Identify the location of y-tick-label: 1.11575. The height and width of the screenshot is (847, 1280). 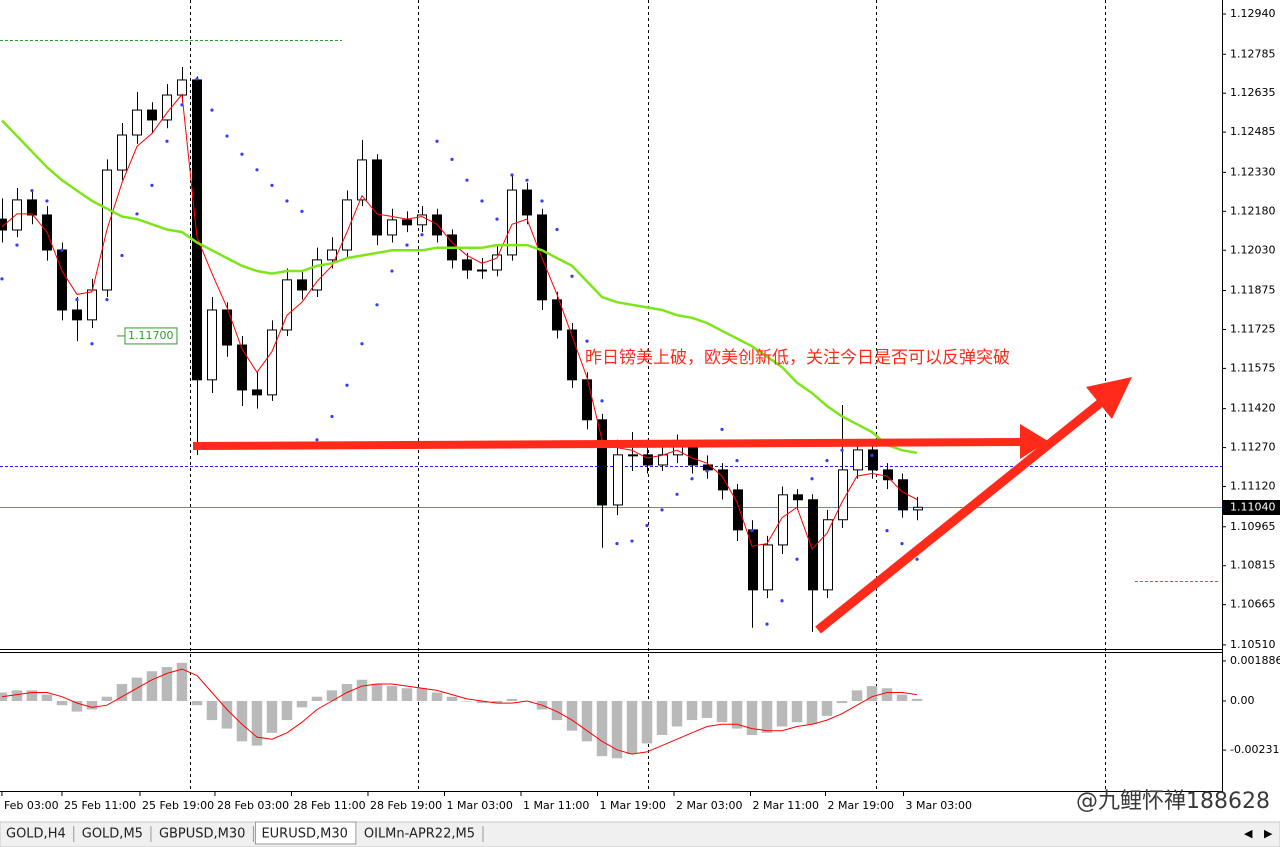
(1253, 367).